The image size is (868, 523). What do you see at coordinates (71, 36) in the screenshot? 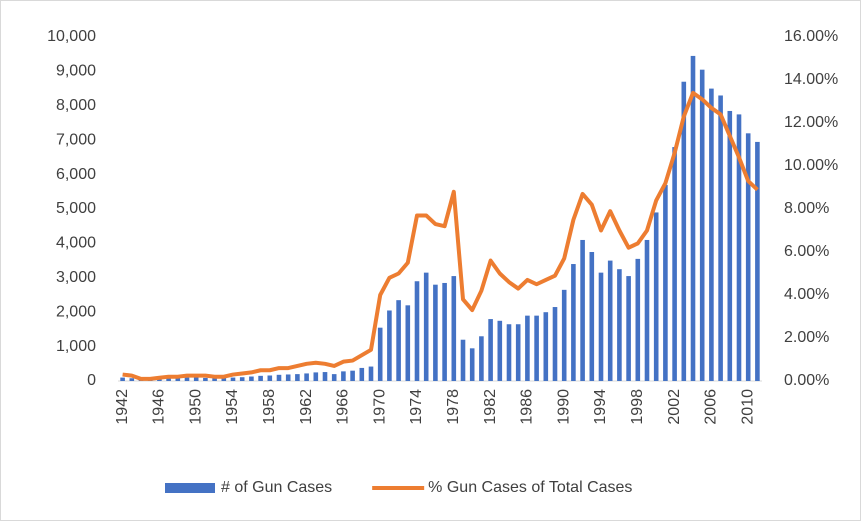
I see `y-tick-label: 10,000` at bounding box center [71, 36].